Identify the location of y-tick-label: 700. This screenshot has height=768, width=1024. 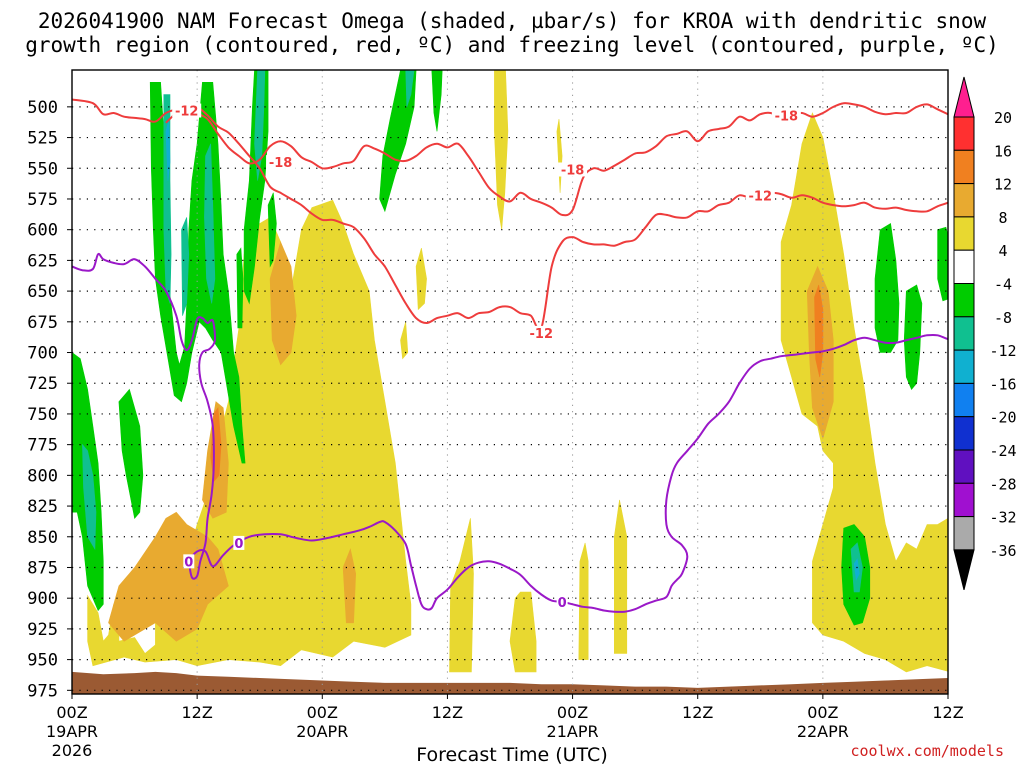
(42, 354).